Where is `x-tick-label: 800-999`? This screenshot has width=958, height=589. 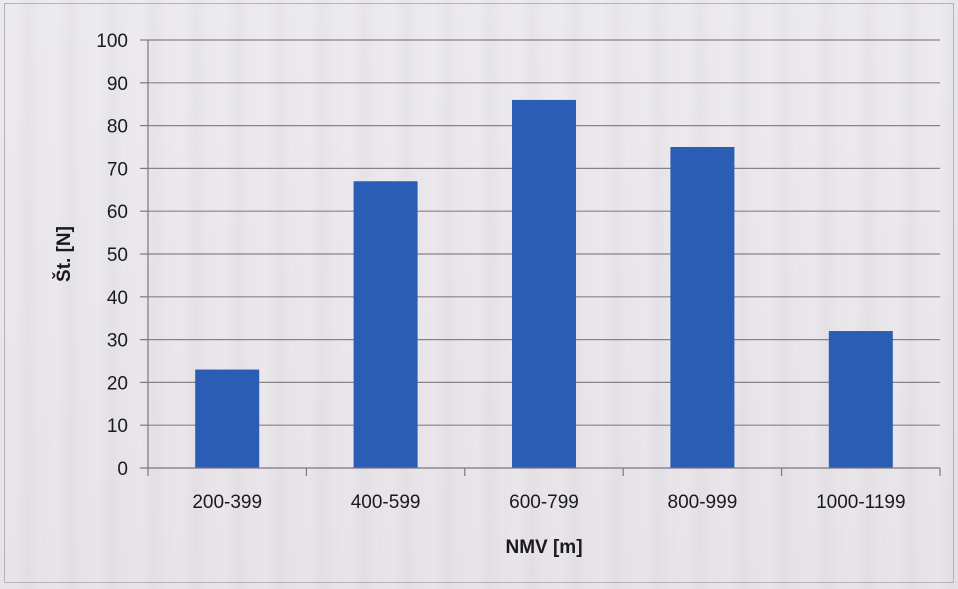
x-tick-label: 800-999 is located at coordinates (703, 502).